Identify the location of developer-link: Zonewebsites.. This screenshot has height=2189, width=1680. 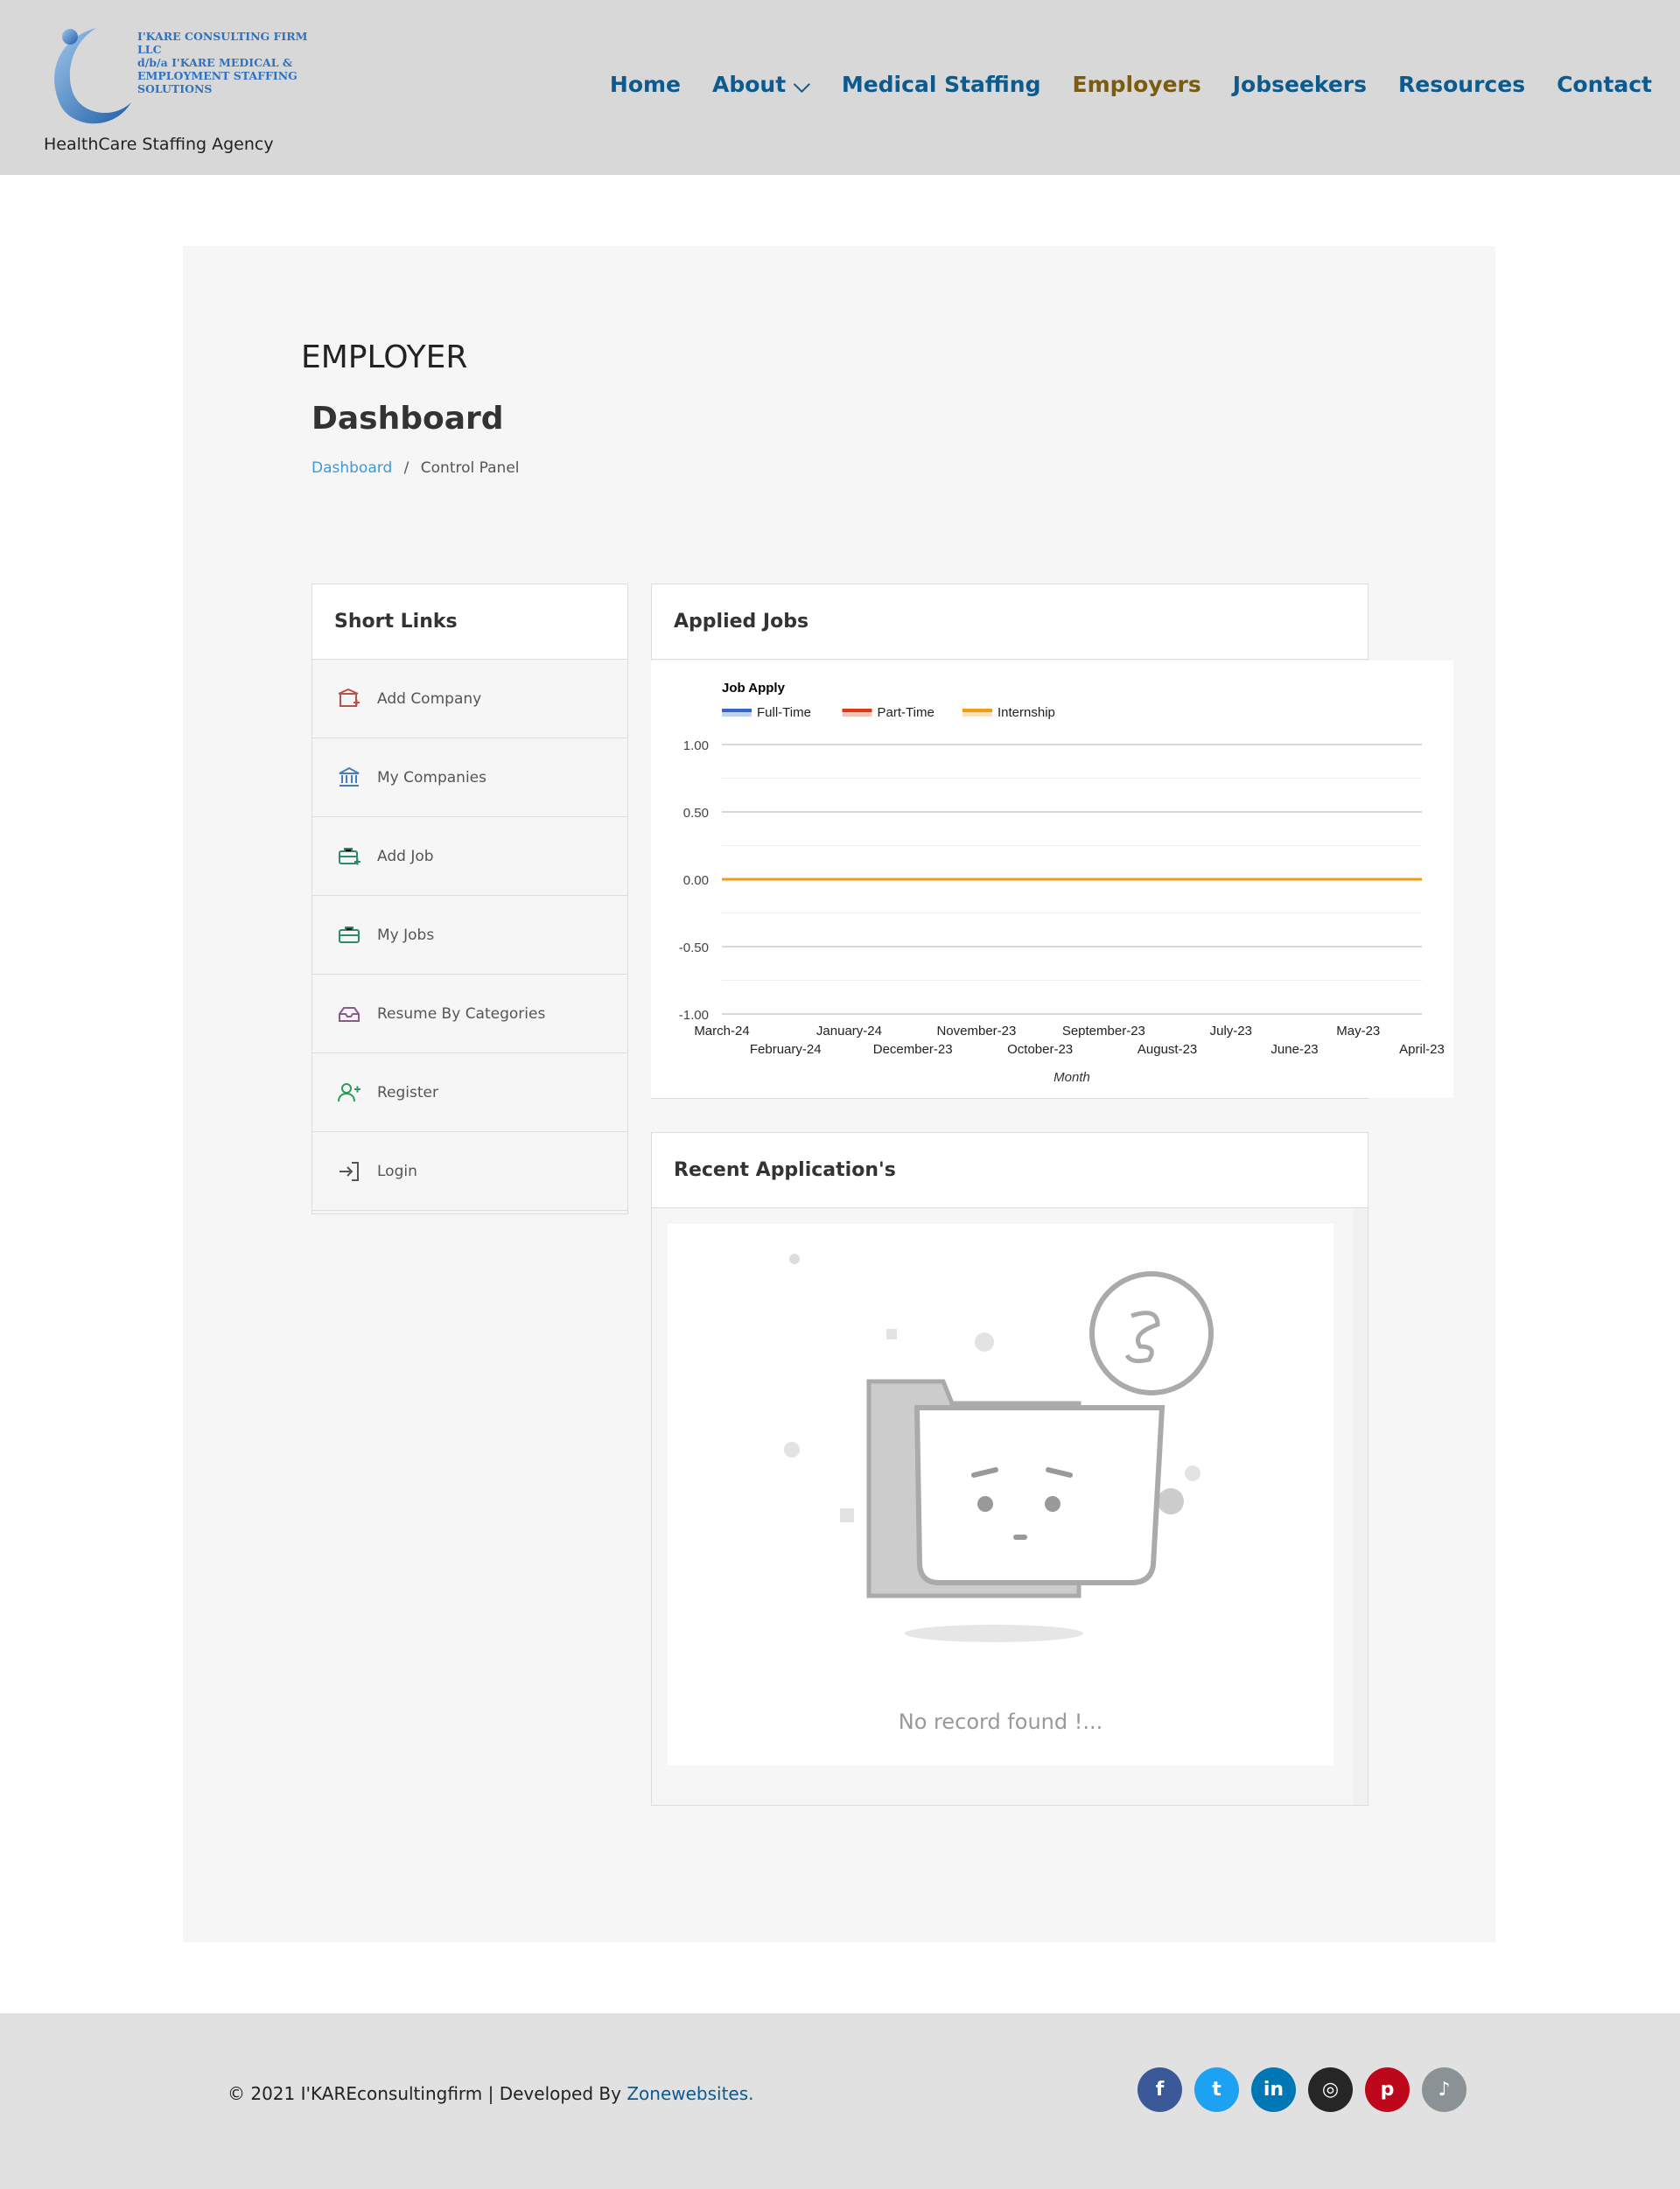
(690, 2093).